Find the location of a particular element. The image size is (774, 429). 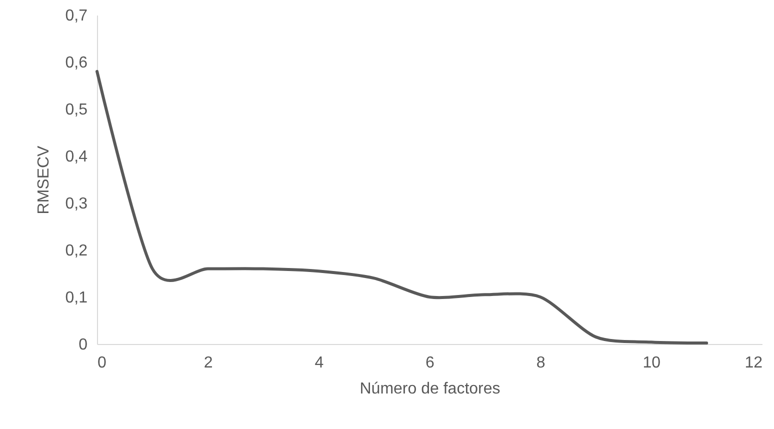

y-tick-label: 0,2 is located at coordinates (76, 251).